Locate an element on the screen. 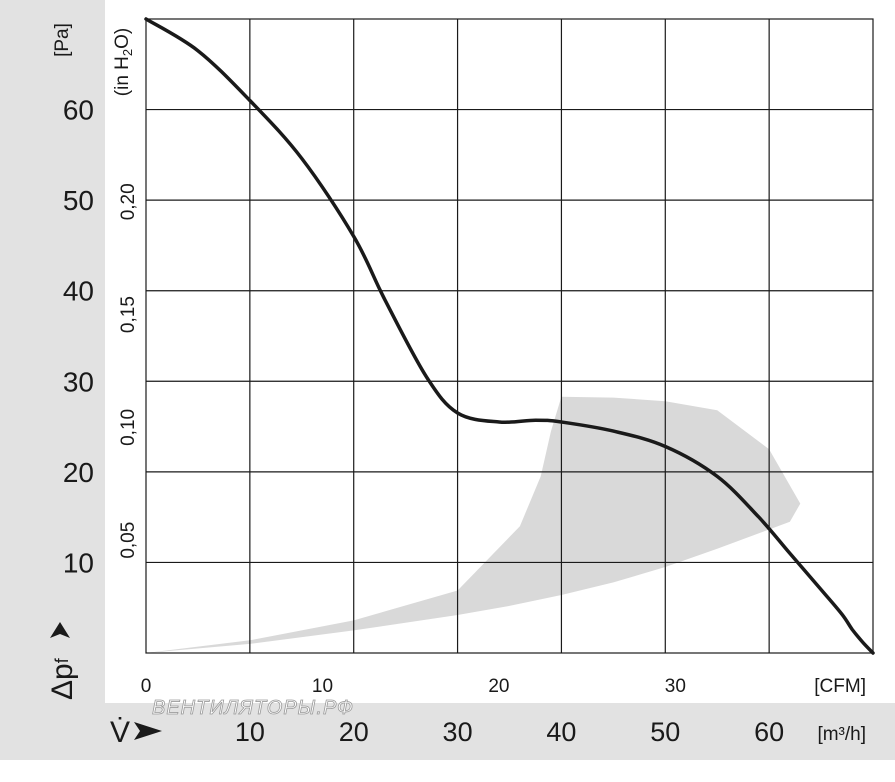 This screenshot has height=782, width=895. y-tick-label-pa: 20 is located at coordinates (78, 472).